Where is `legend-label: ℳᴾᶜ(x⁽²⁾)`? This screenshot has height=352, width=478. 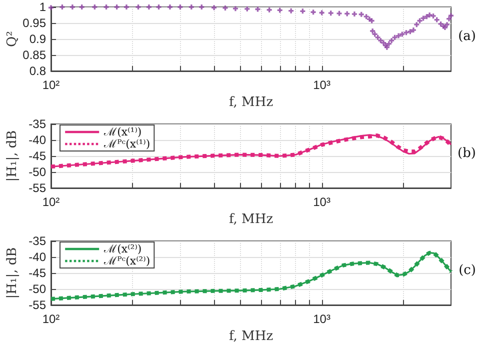
legend-label: ℳᴾᶜ(x⁽²⁾) is located at coordinates (126, 261).